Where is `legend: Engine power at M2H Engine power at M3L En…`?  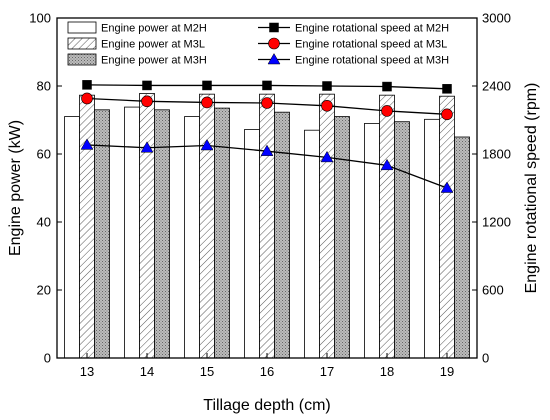 legend: Engine power at M2H Engine power at M3L En… is located at coordinates (258, 44).